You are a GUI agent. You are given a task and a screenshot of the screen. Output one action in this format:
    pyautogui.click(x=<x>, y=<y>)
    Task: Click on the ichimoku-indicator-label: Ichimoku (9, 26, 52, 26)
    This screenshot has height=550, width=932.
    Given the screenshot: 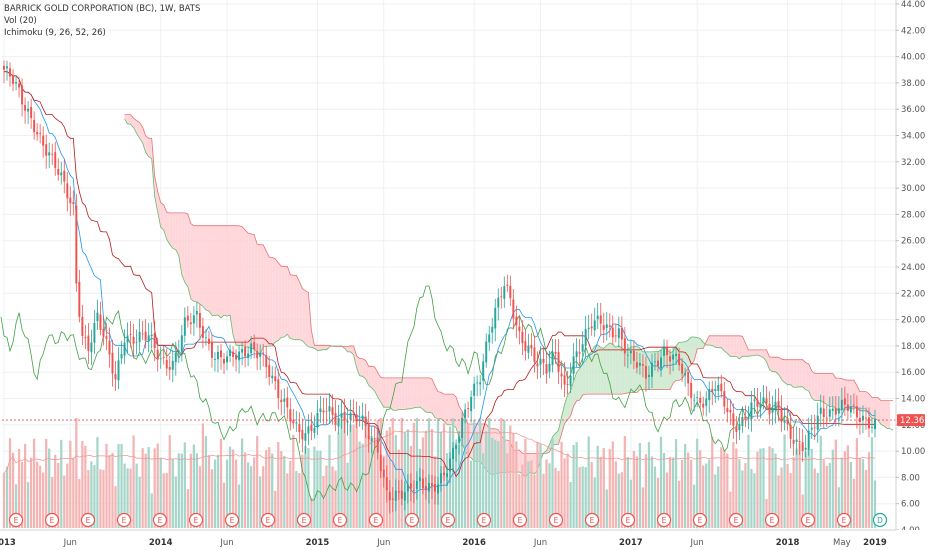 What is the action you would take?
    pyautogui.click(x=55, y=33)
    